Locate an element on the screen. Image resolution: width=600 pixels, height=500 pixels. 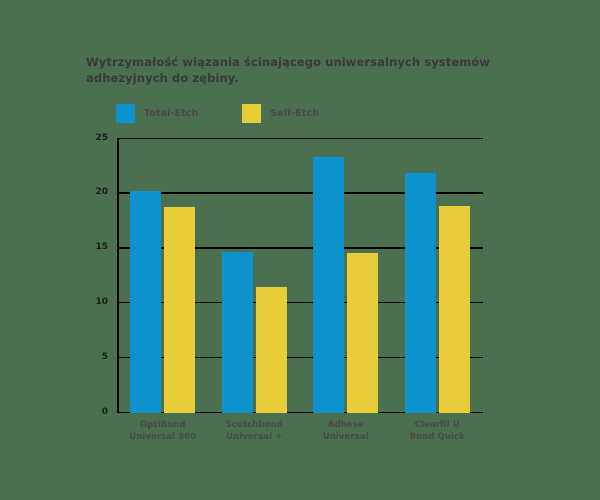
y-tick-label: 10 is located at coordinates (101, 301).